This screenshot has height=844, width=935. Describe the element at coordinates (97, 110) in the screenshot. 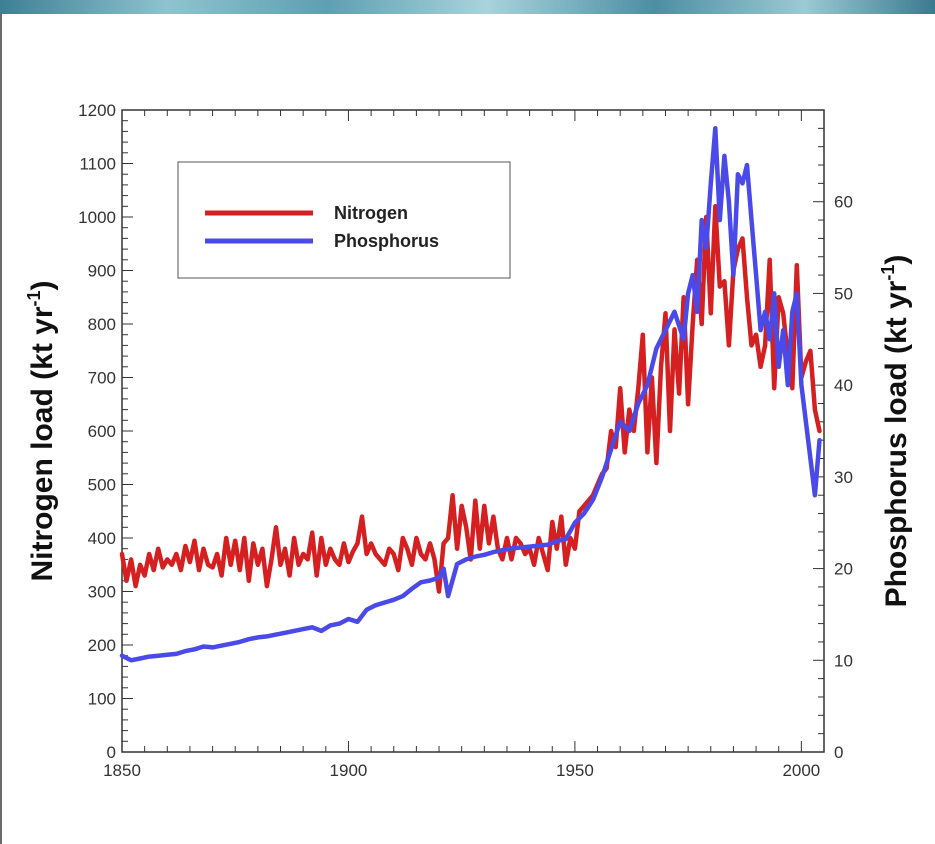

I see `y-tick-label: 1200` at that location.